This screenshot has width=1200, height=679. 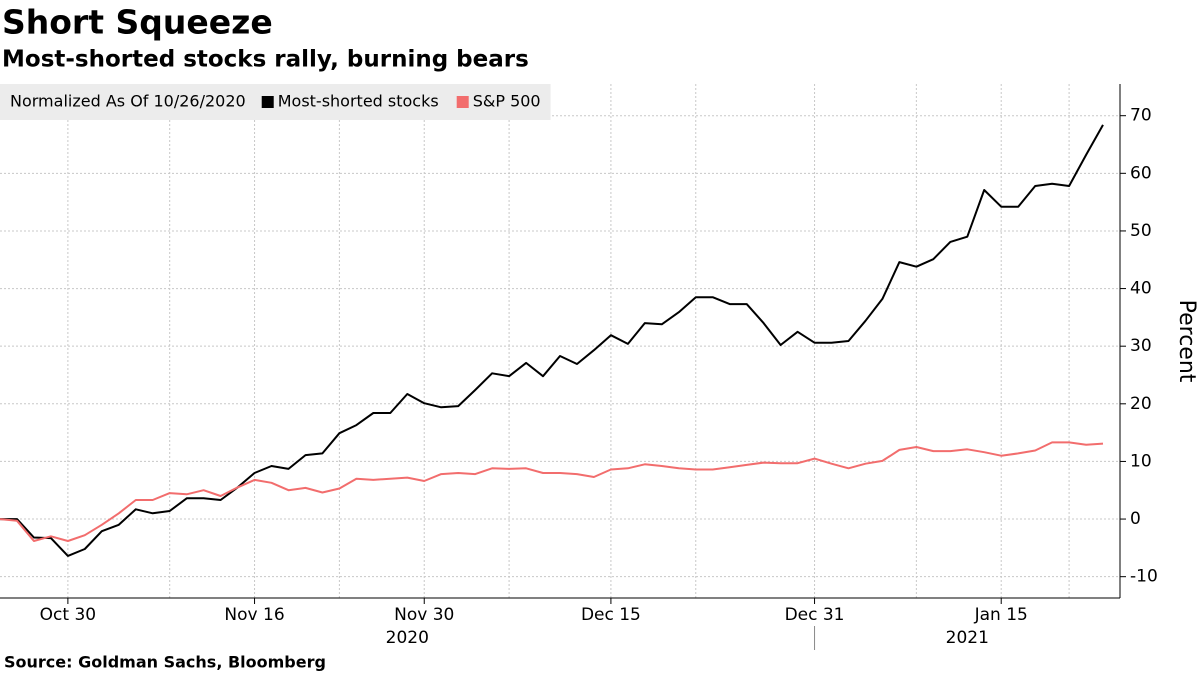 I want to click on year-label: 2020, so click(x=407, y=638).